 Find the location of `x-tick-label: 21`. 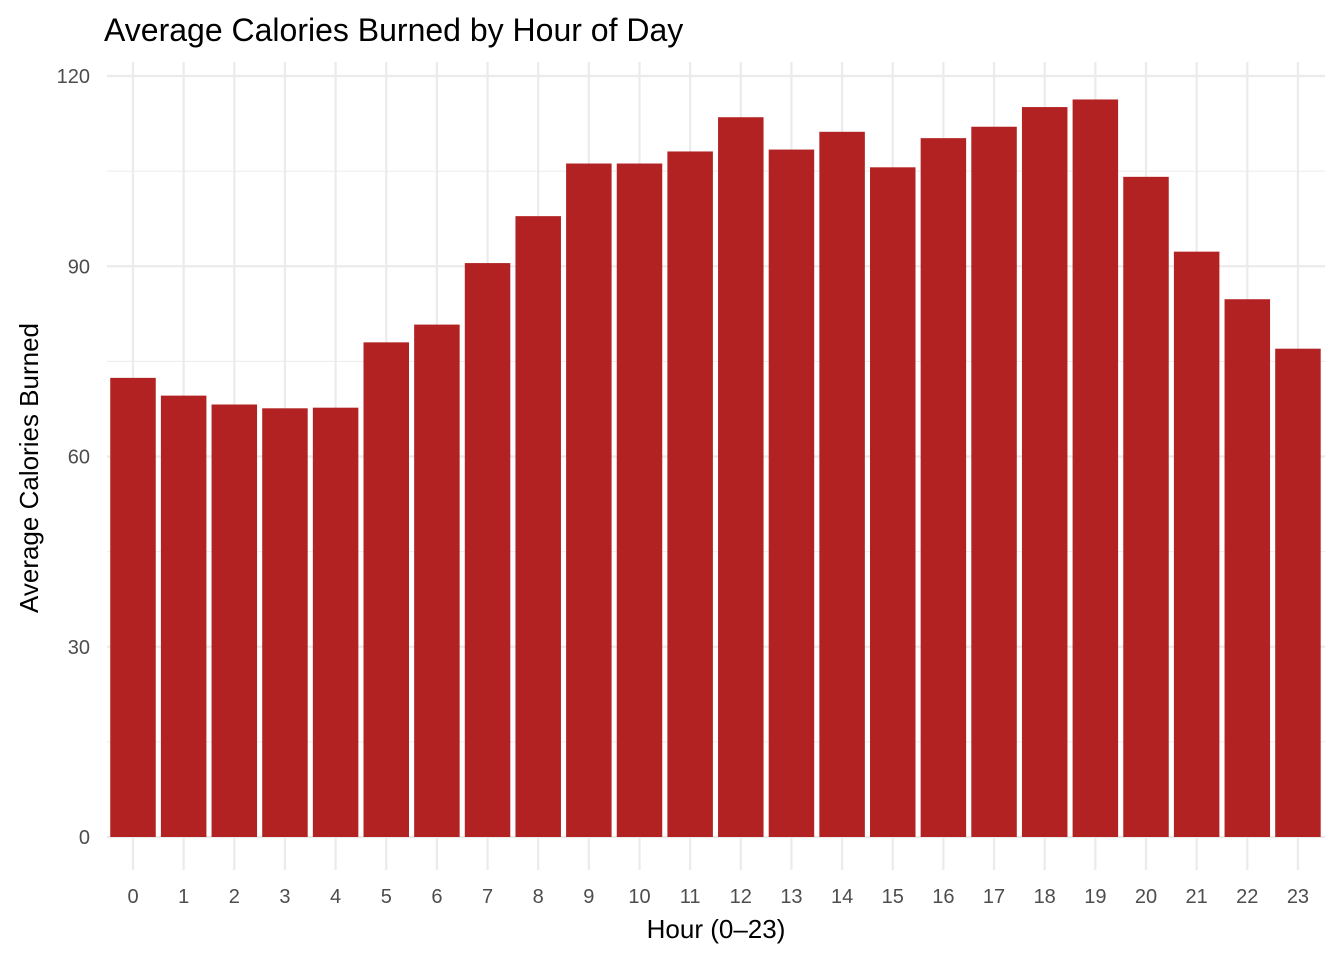

x-tick-label: 21 is located at coordinates (1197, 897).